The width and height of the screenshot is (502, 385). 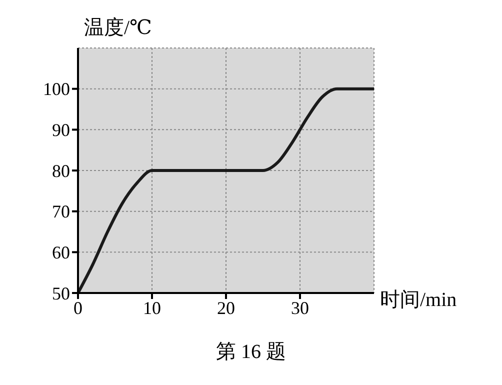 I want to click on y-axis-title: 温度/℃, so click(x=118, y=28).